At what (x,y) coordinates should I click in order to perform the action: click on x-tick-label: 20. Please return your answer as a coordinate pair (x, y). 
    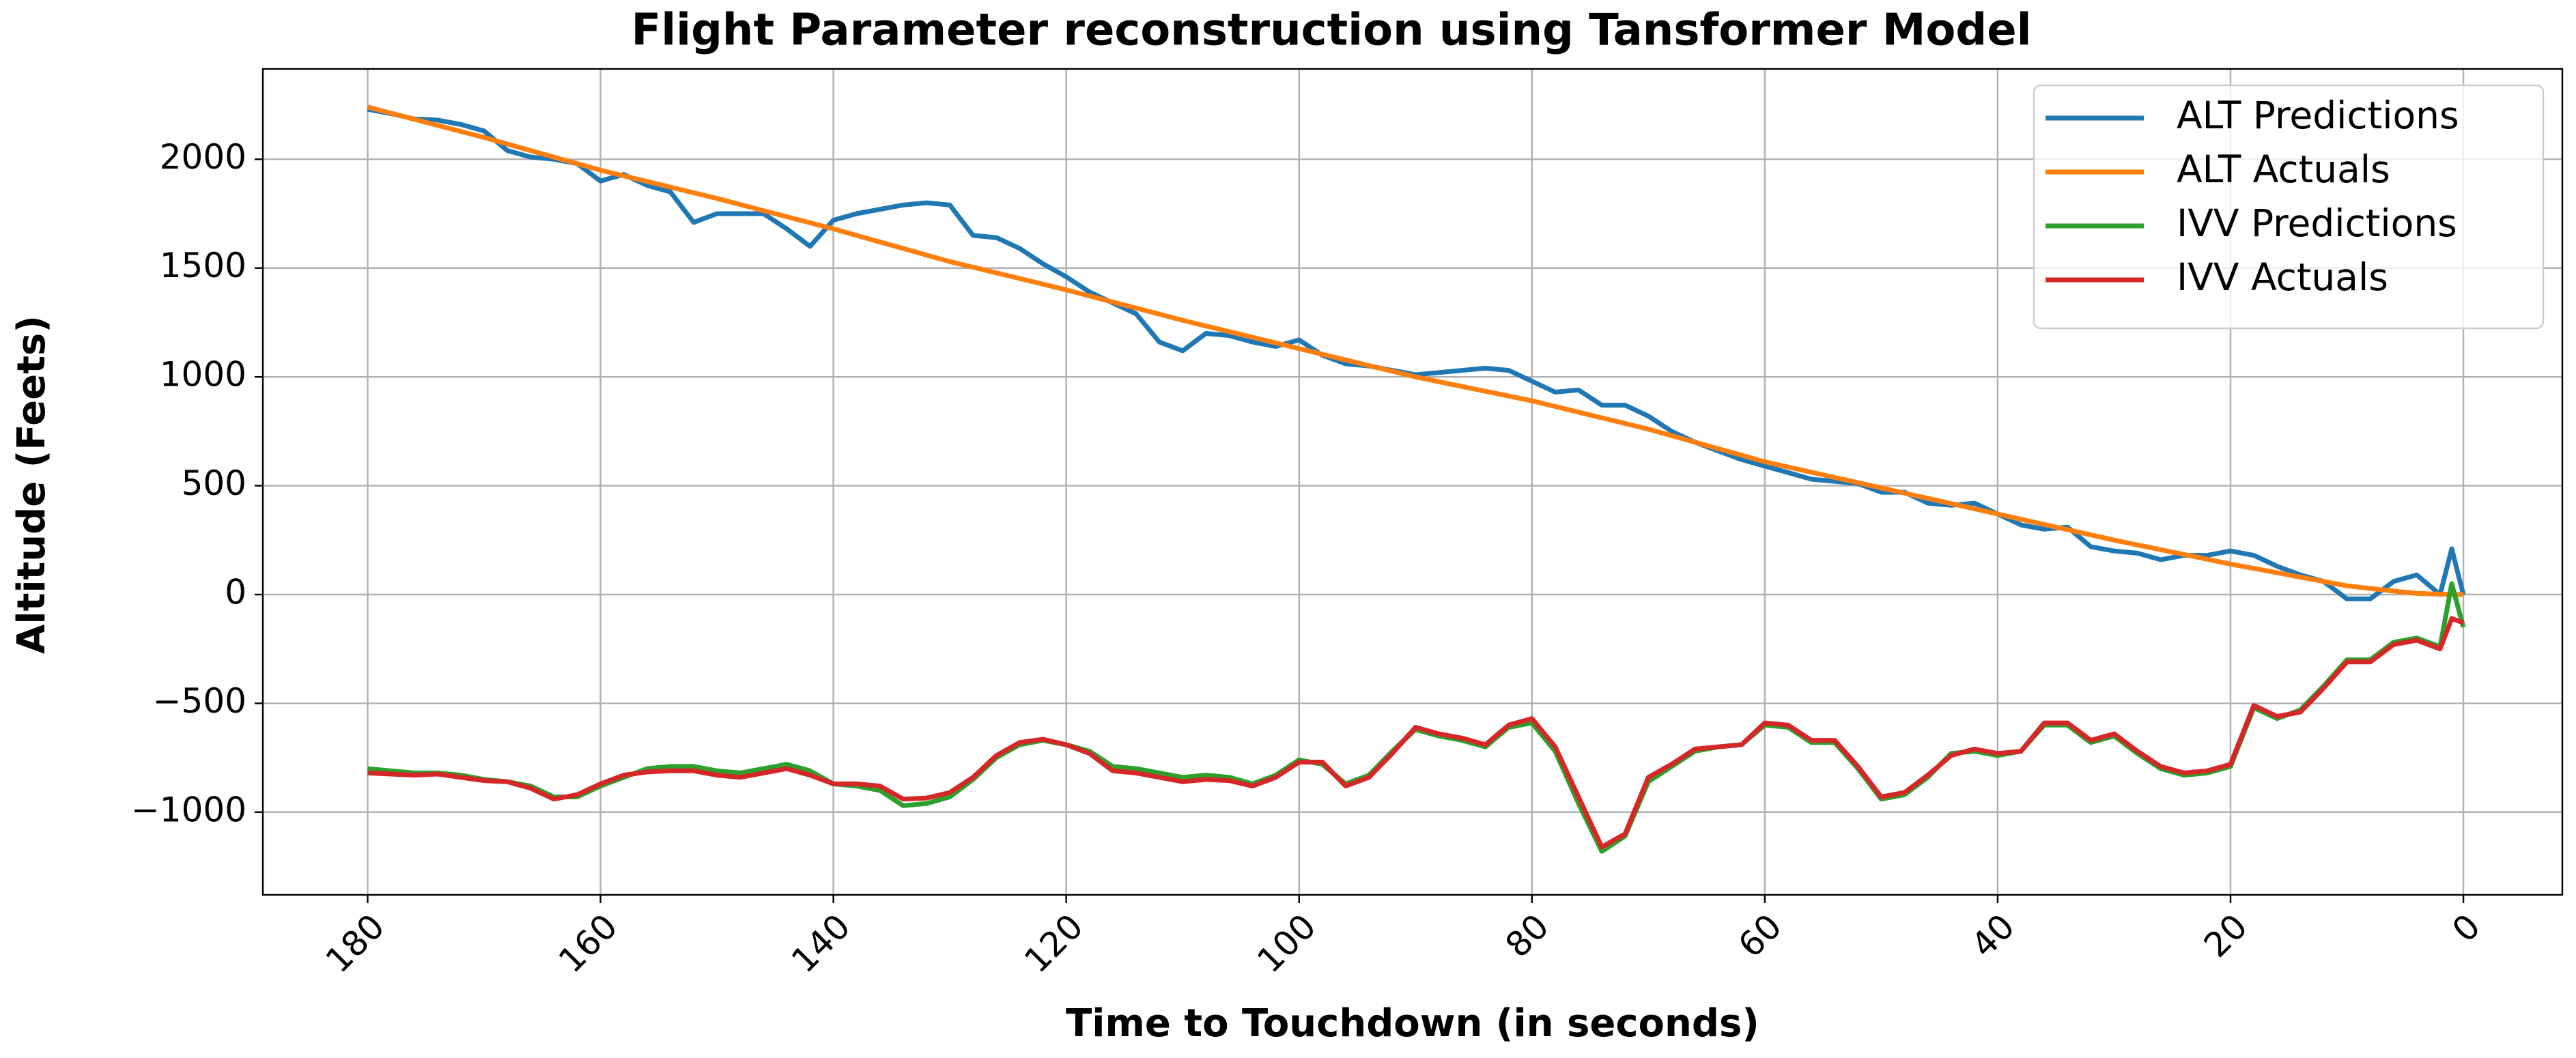
    Looking at the image, I should click on (2225, 935).